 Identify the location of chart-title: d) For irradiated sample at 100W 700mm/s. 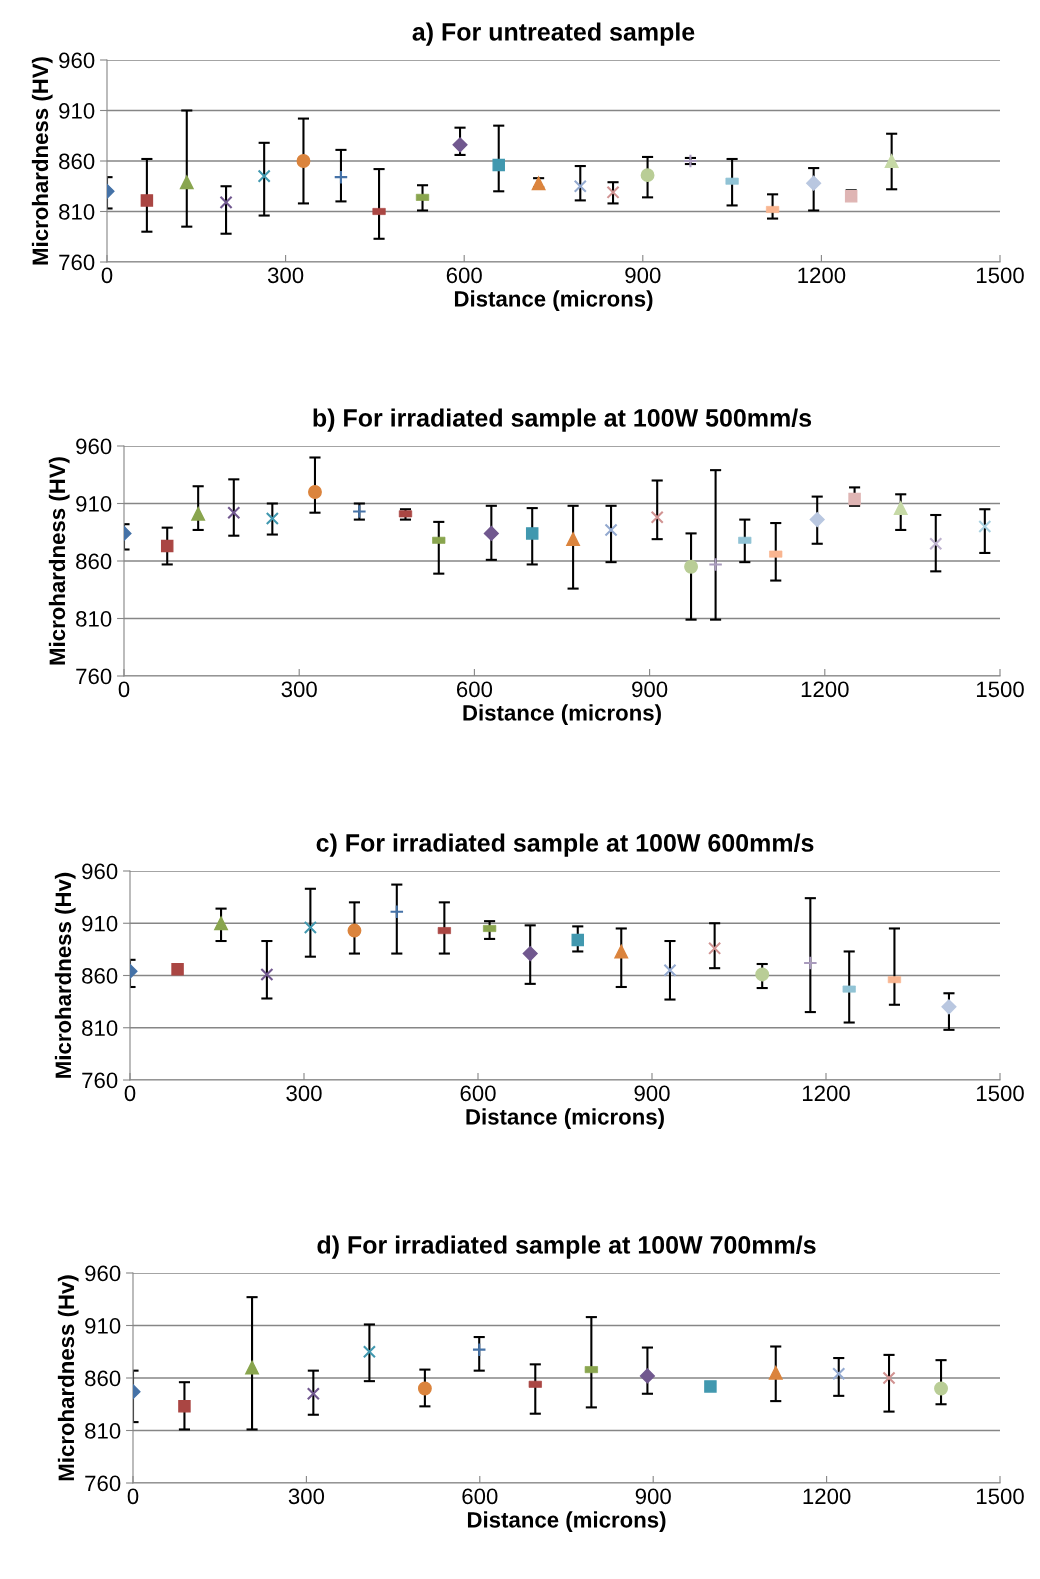
(566, 1247).